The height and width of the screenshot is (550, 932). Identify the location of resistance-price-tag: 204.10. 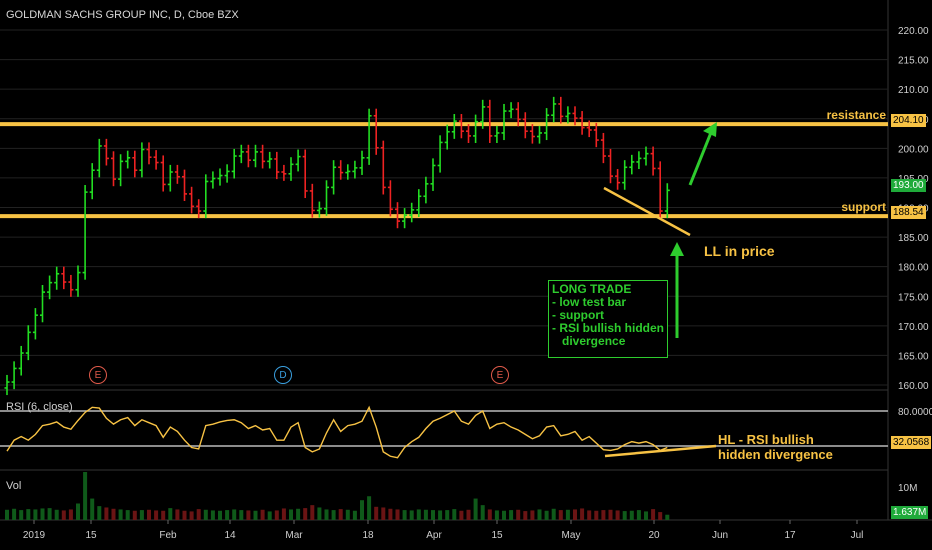
(908, 120).